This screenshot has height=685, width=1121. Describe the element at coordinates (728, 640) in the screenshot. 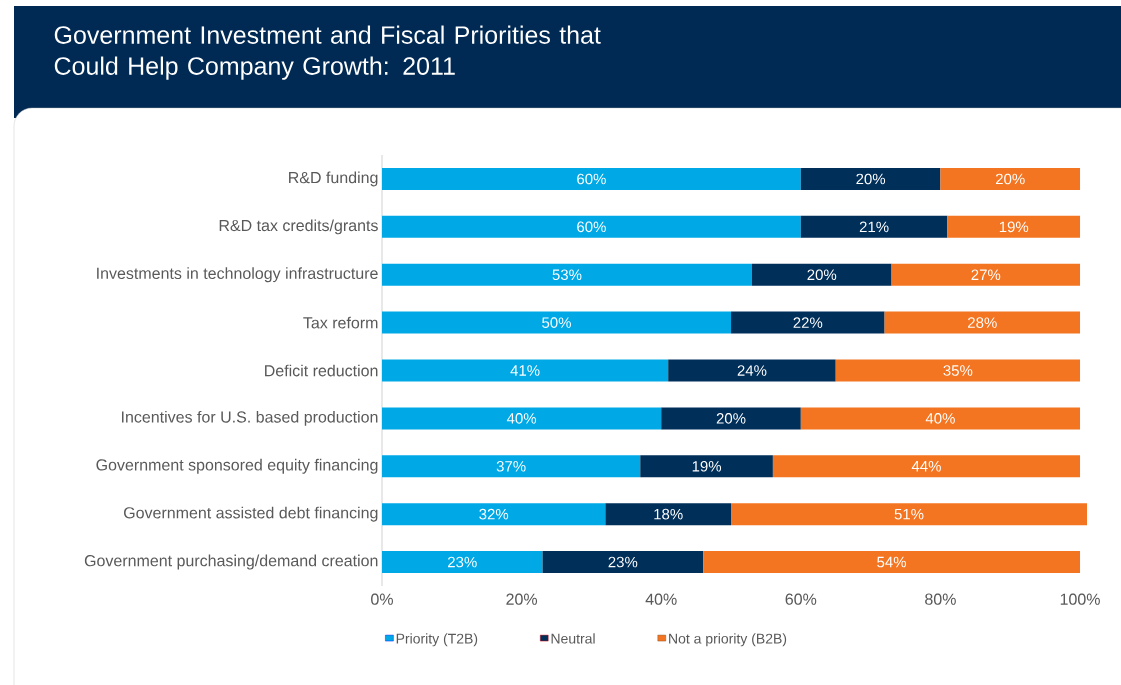

I see `legend-label: Not a priority (B2B)` at that location.